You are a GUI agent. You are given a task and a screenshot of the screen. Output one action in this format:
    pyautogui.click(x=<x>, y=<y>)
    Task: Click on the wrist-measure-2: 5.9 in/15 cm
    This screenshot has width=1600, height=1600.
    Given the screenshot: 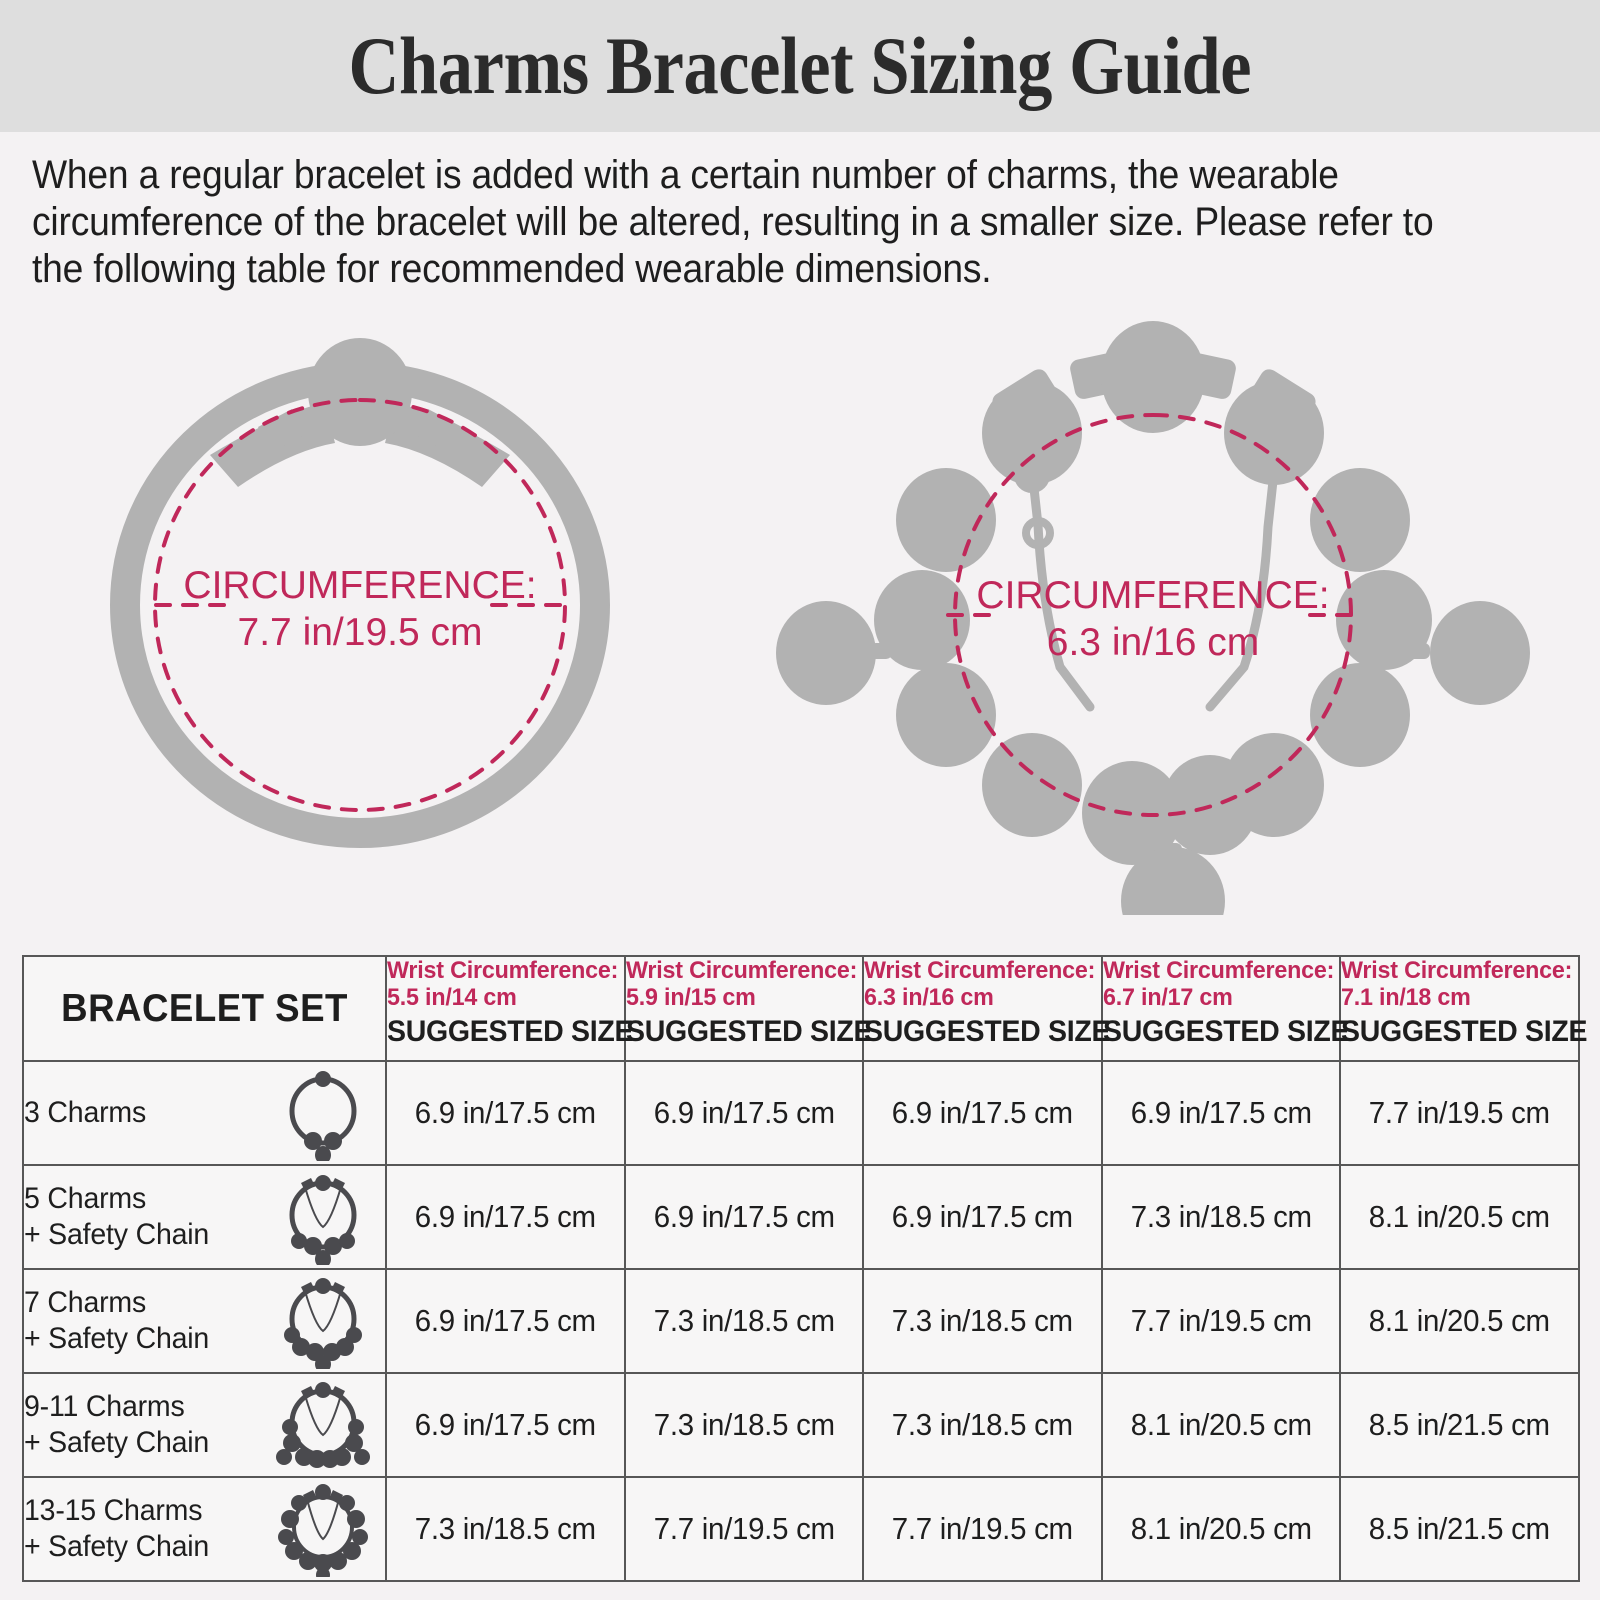 What is the action you would take?
    pyautogui.click(x=690, y=998)
    